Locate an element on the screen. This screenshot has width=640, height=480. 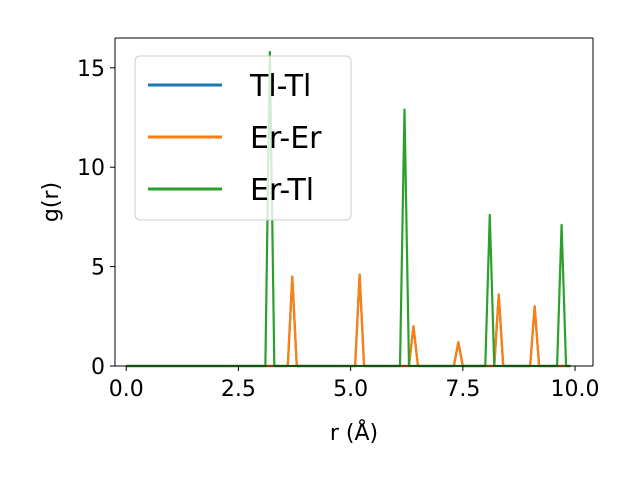
x-axis-label: r (Å) is located at coordinates (354, 432).